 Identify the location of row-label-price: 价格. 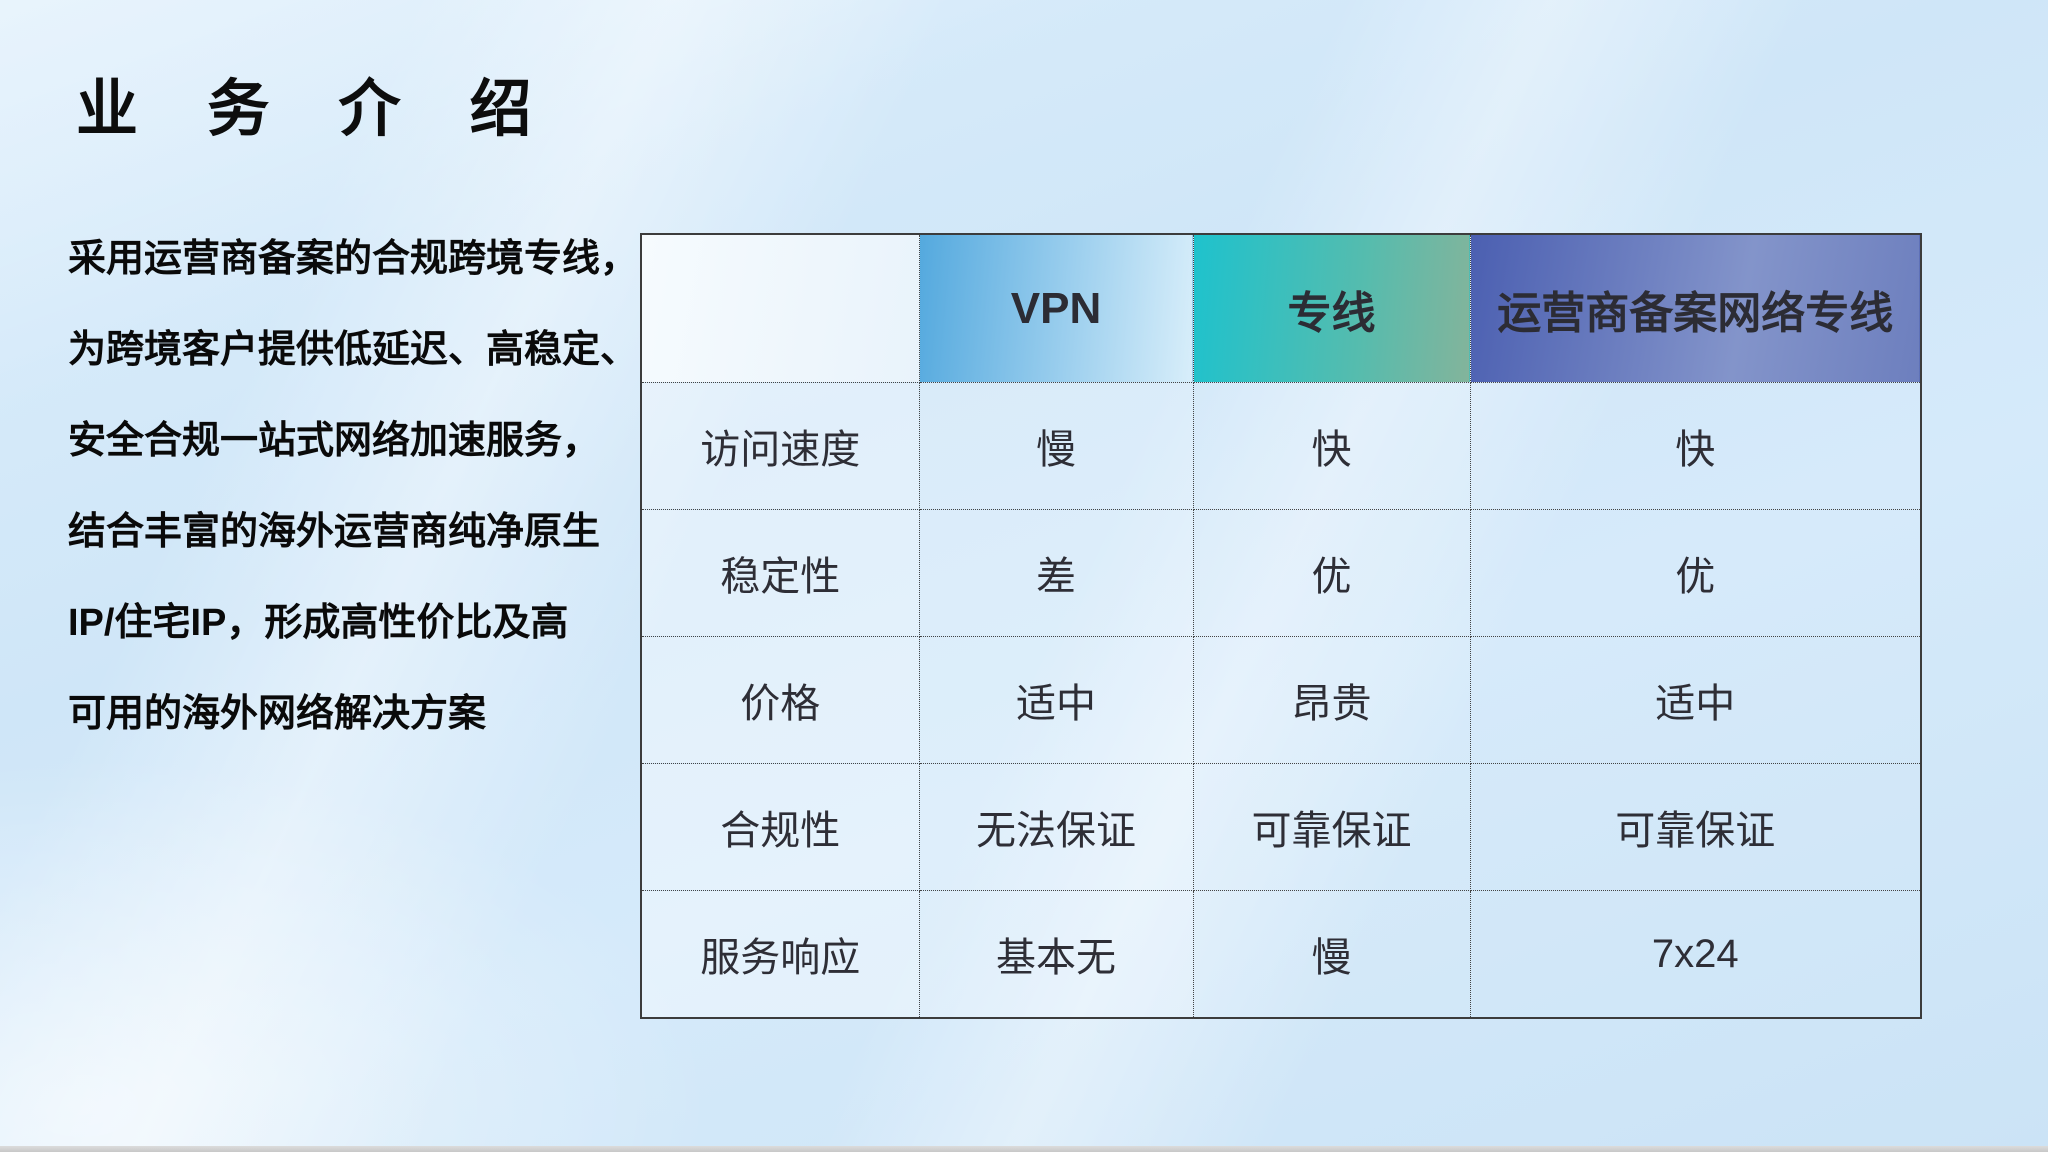
(780, 700).